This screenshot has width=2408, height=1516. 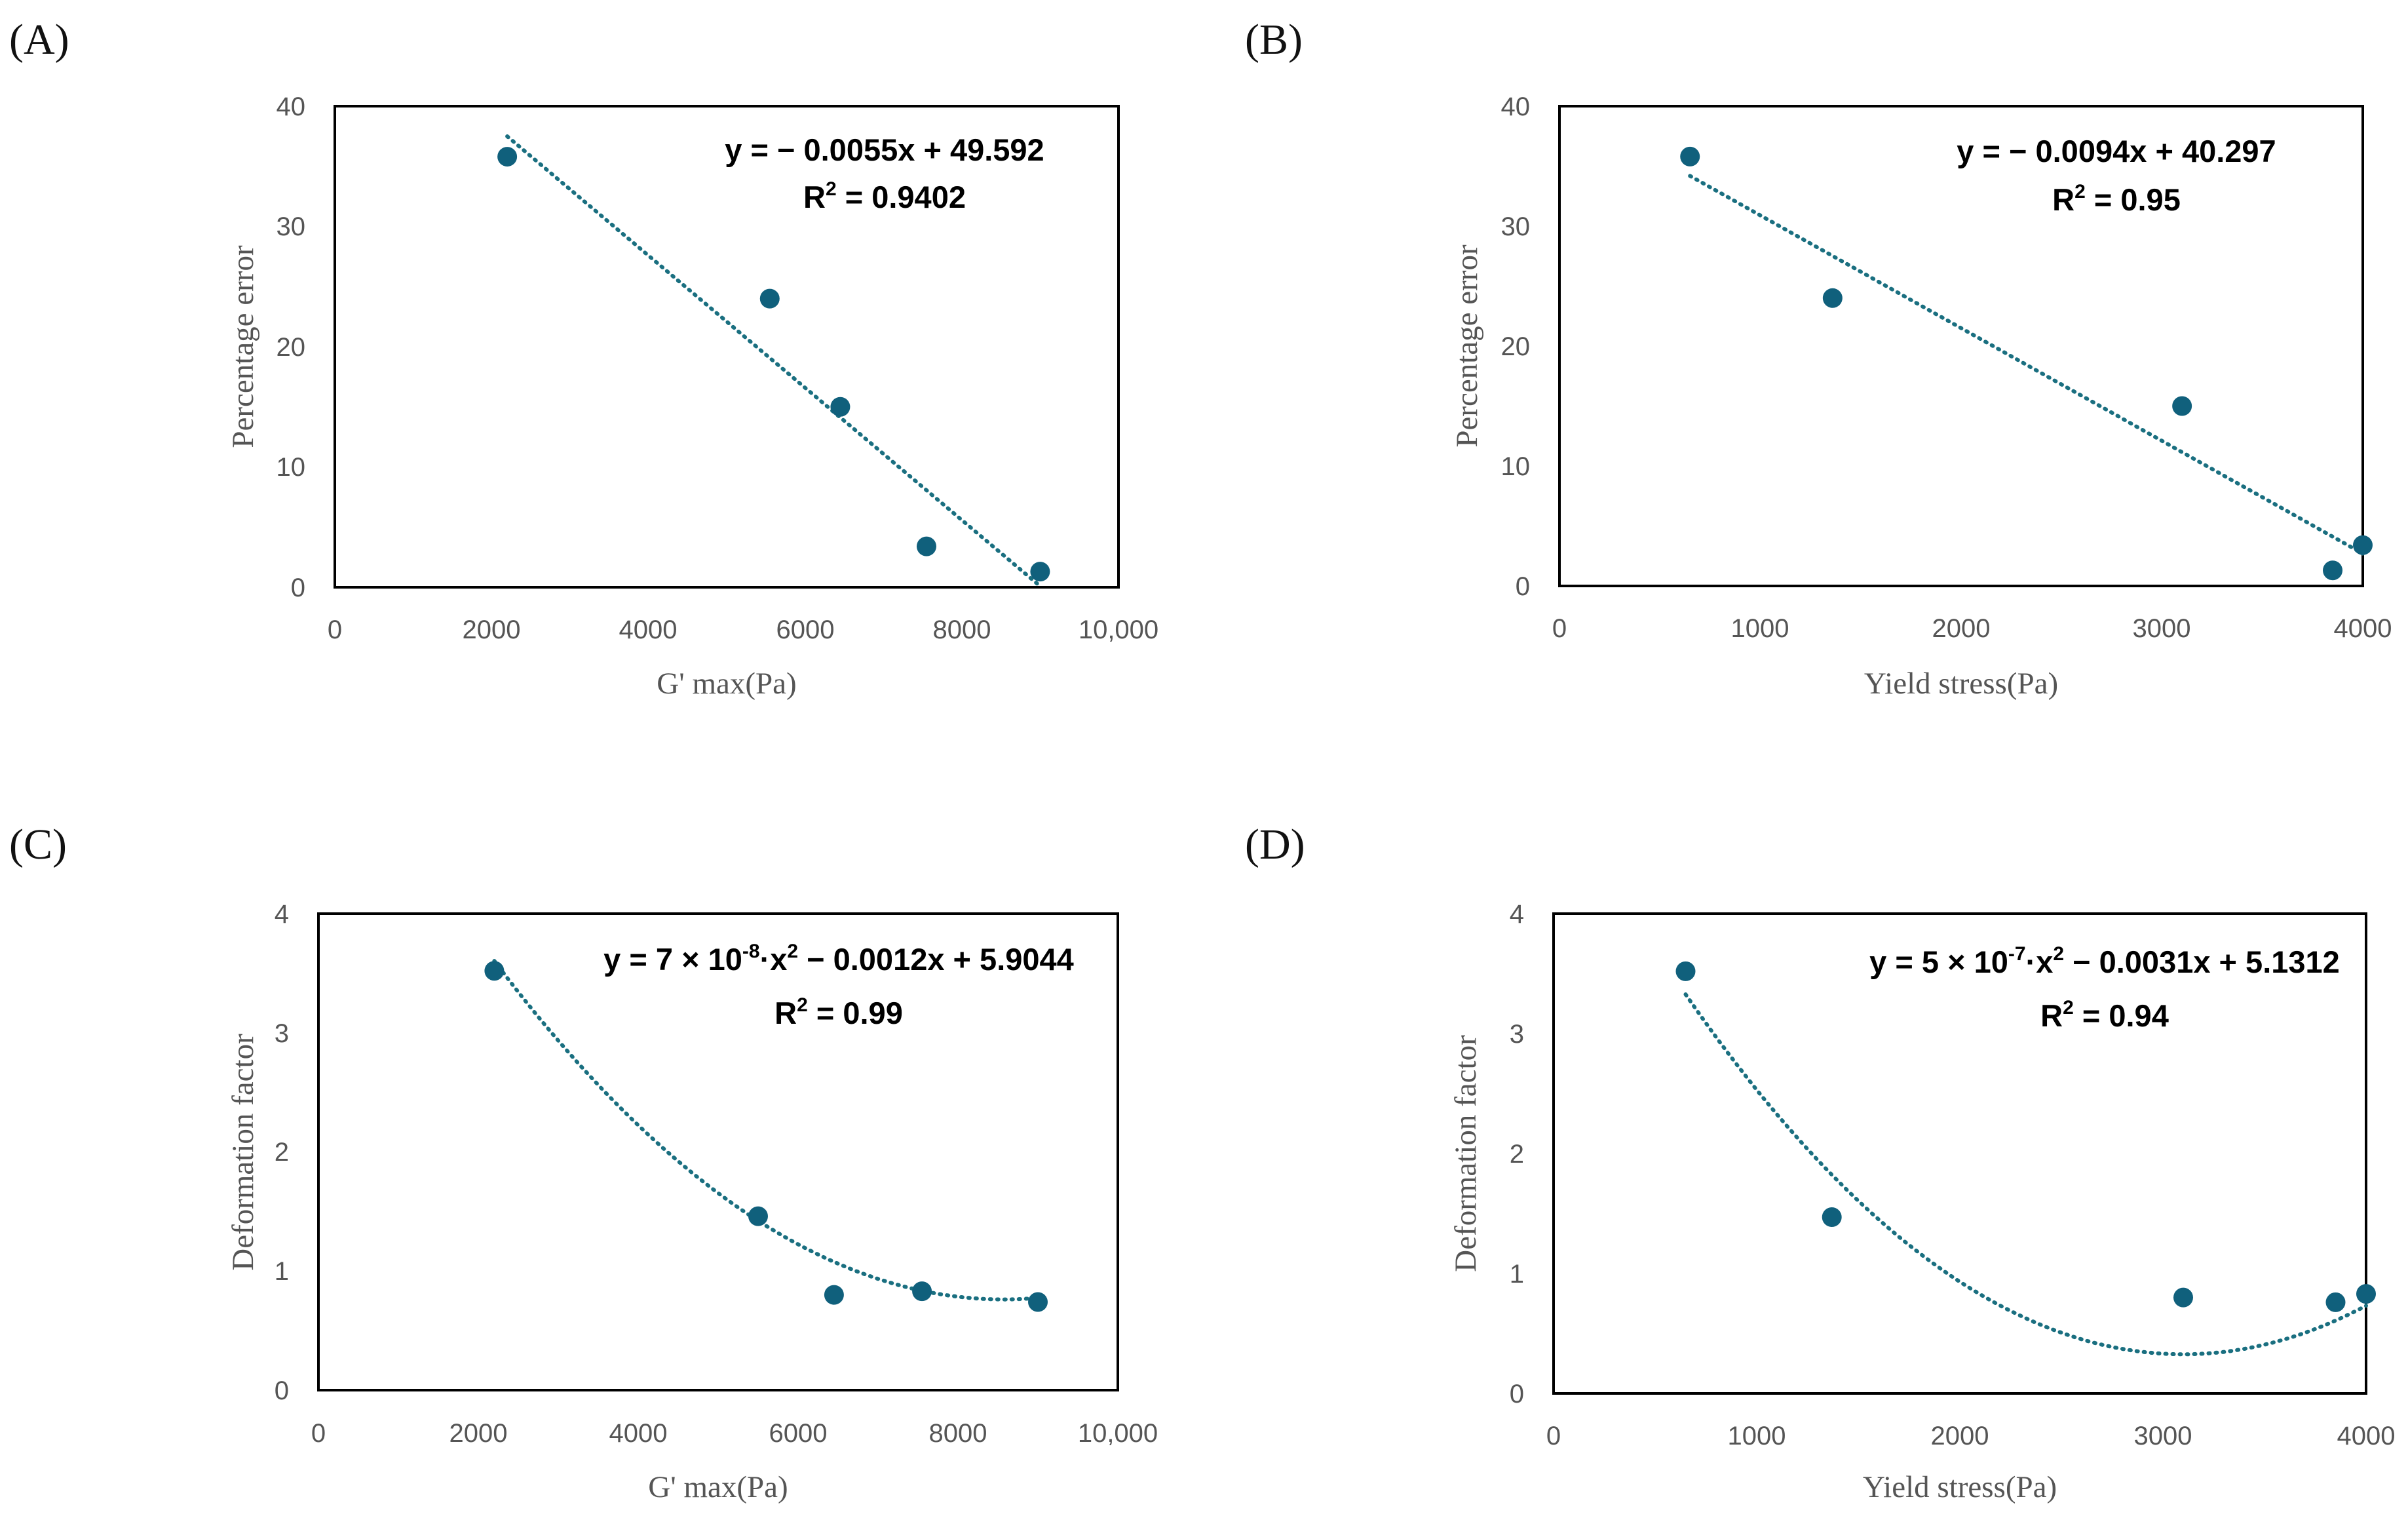 I want to click on panel-c-y-tick: 2, so click(x=282, y=1152).